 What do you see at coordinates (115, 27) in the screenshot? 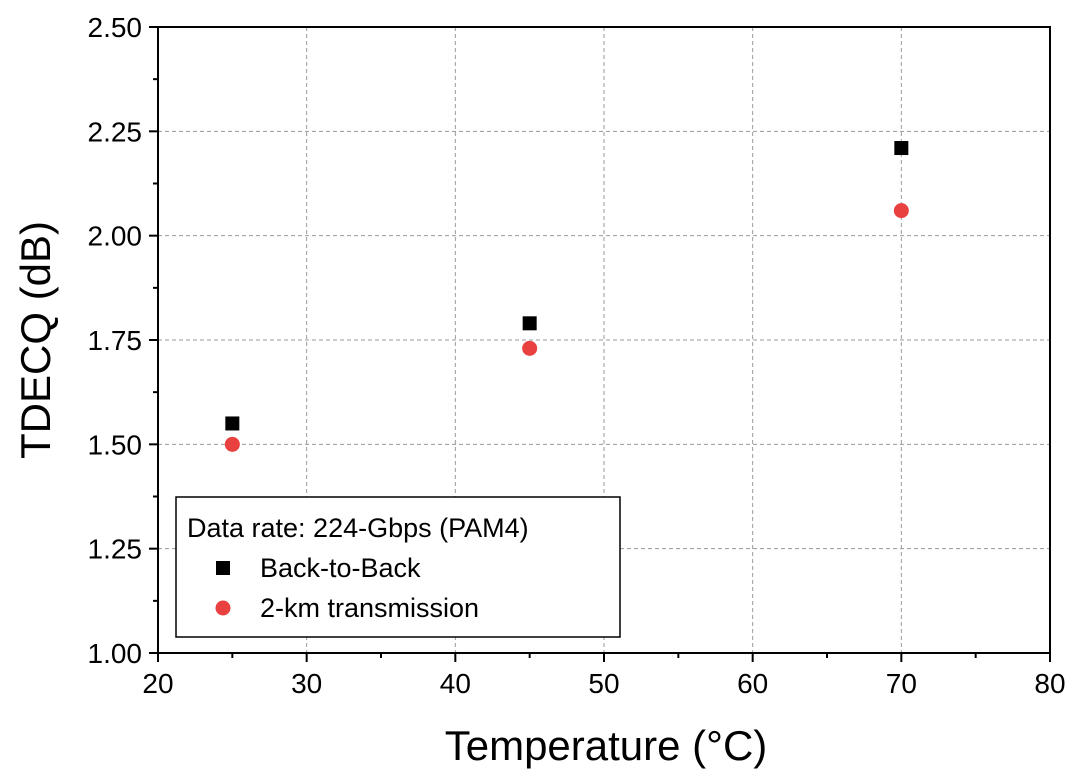
I see `y-tick-label: 2.50` at bounding box center [115, 27].